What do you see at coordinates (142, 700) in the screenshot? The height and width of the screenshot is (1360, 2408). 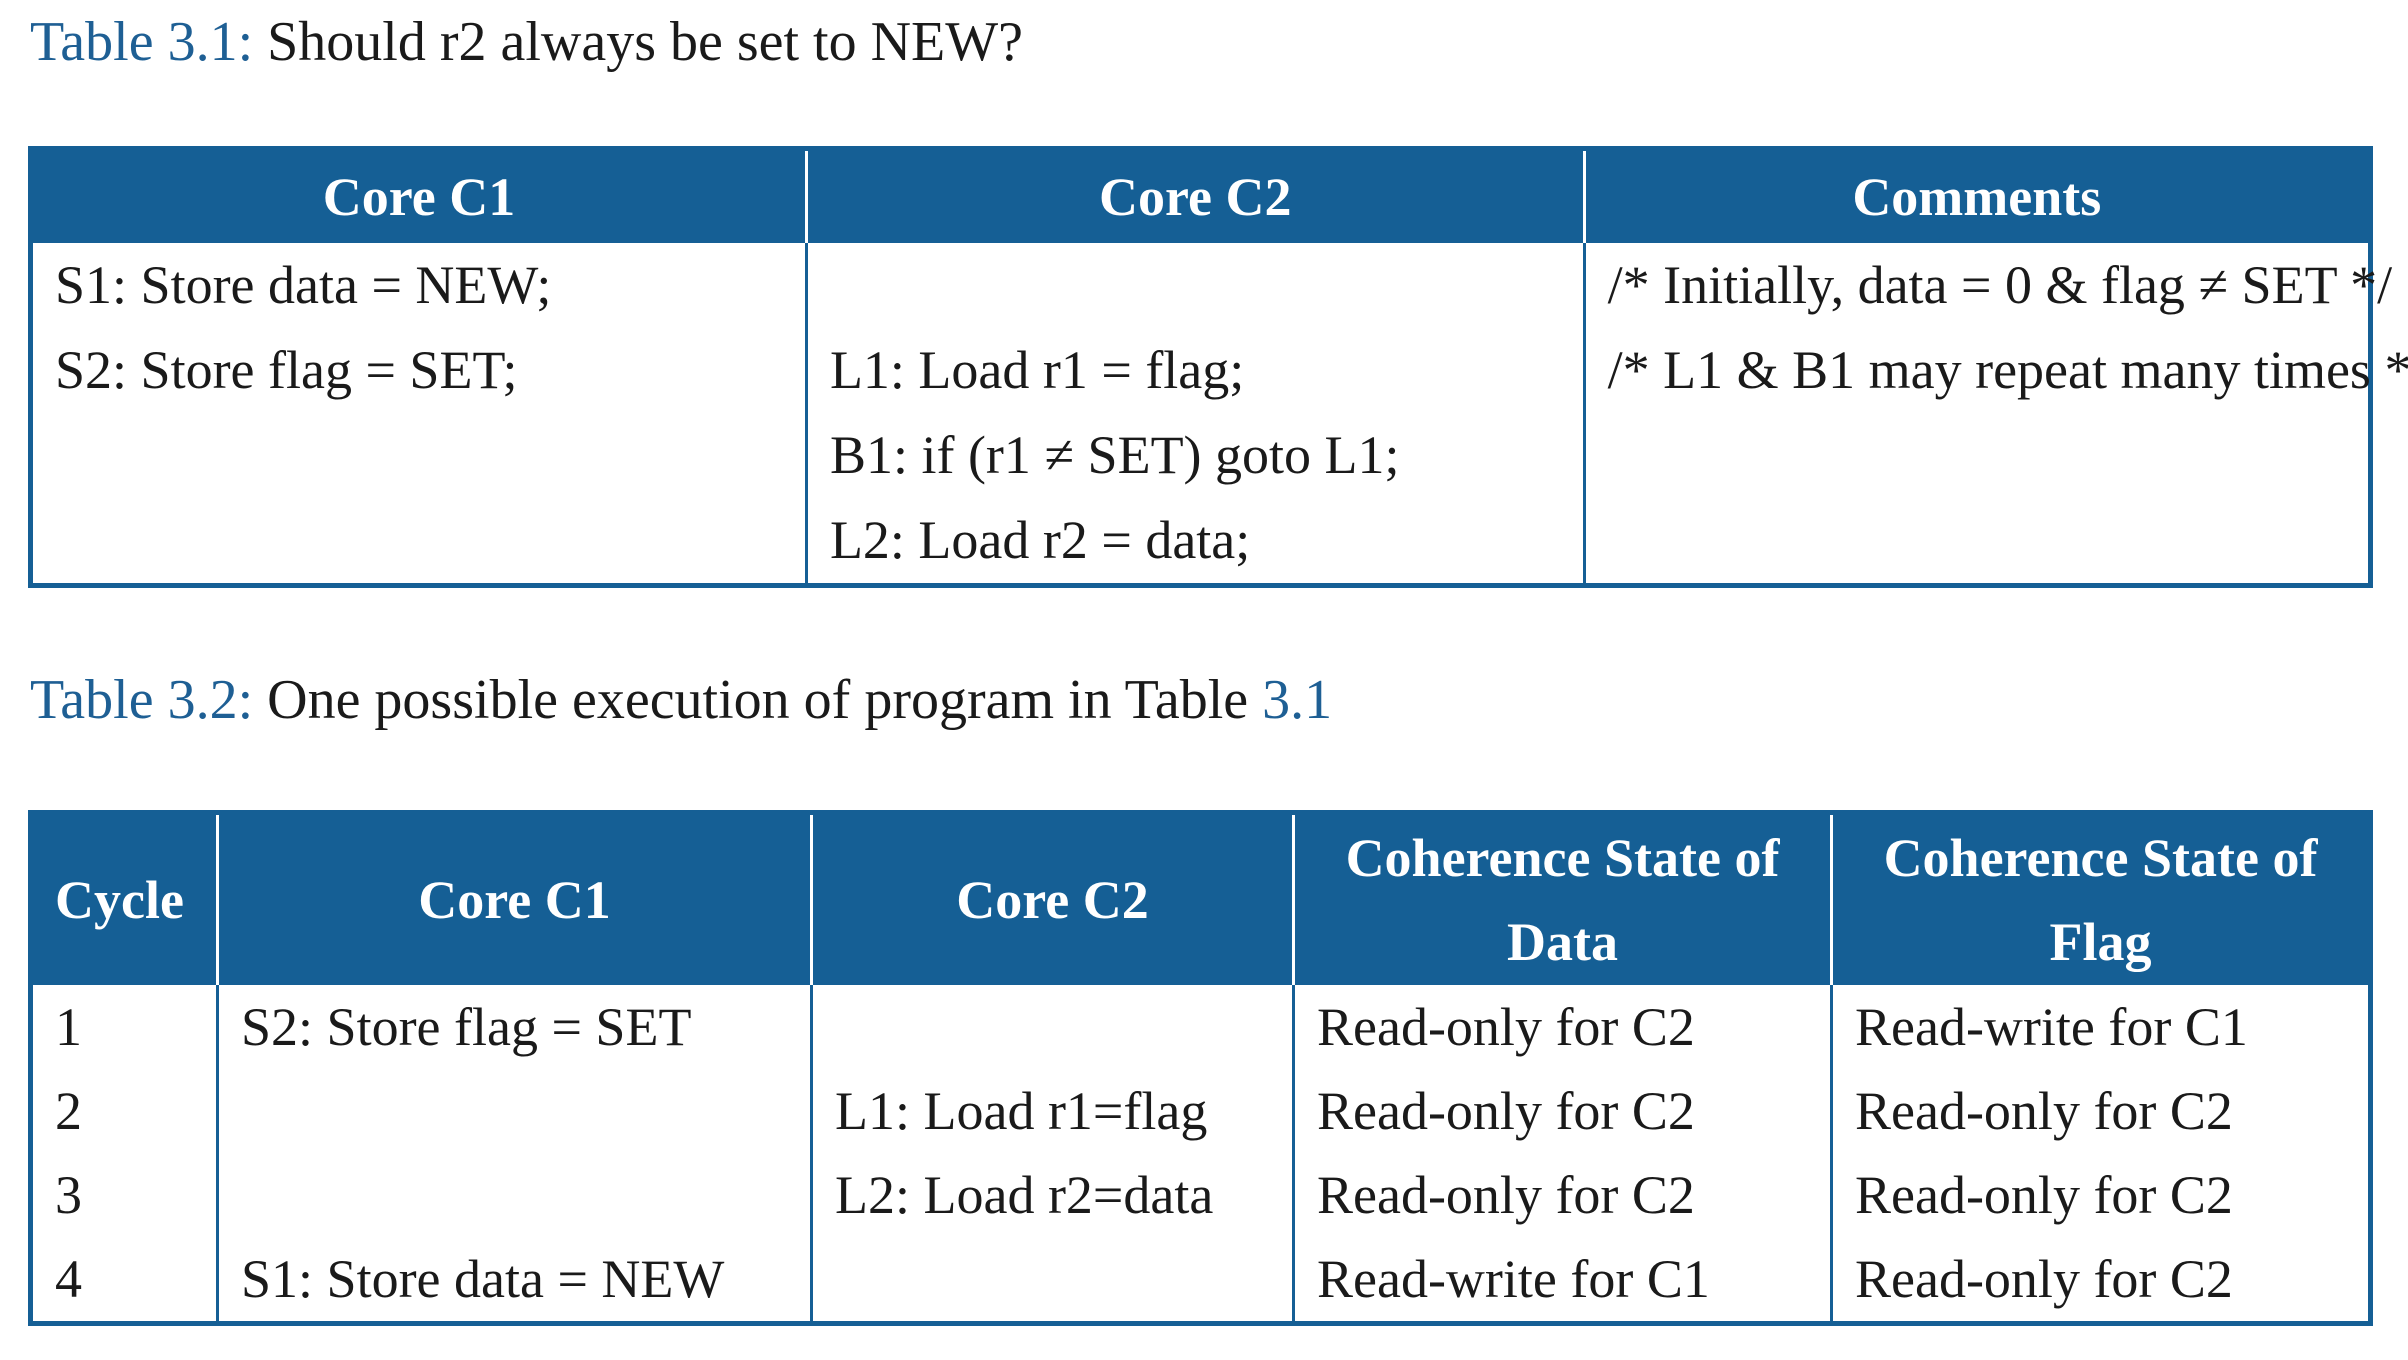 I see `table-3-2-caption-label: Table 3.2:` at bounding box center [142, 700].